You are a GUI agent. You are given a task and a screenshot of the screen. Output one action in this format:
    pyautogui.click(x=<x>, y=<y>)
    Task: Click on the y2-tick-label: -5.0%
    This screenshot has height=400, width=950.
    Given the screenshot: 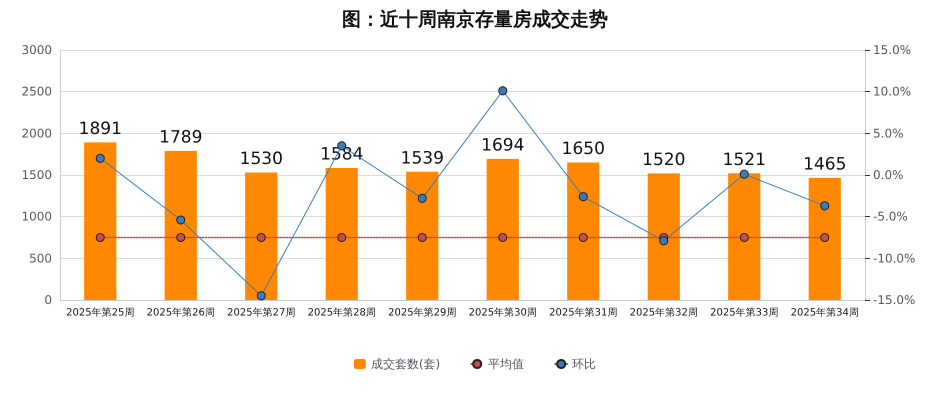 What is the action you would take?
    pyautogui.click(x=890, y=217)
    